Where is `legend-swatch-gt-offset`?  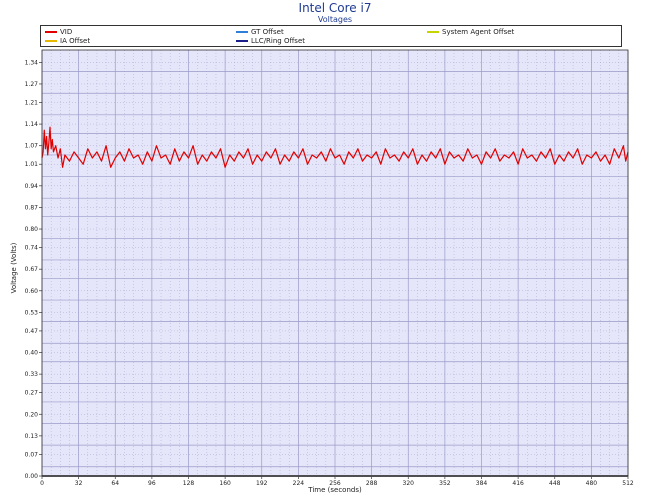 legend-swatch-gt-offset is located at coordinates (242, 32).